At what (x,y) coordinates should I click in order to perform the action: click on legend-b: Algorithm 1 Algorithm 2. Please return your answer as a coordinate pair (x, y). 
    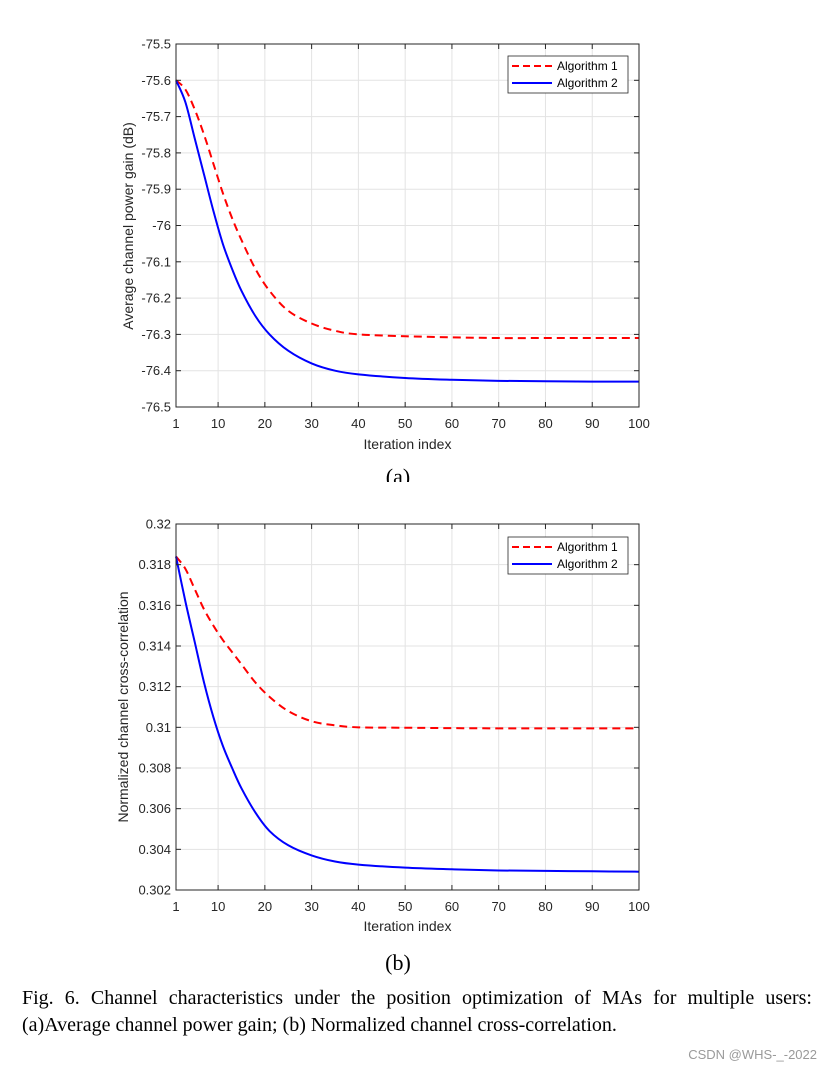
    Looking at the image, I should click on (568, 555).